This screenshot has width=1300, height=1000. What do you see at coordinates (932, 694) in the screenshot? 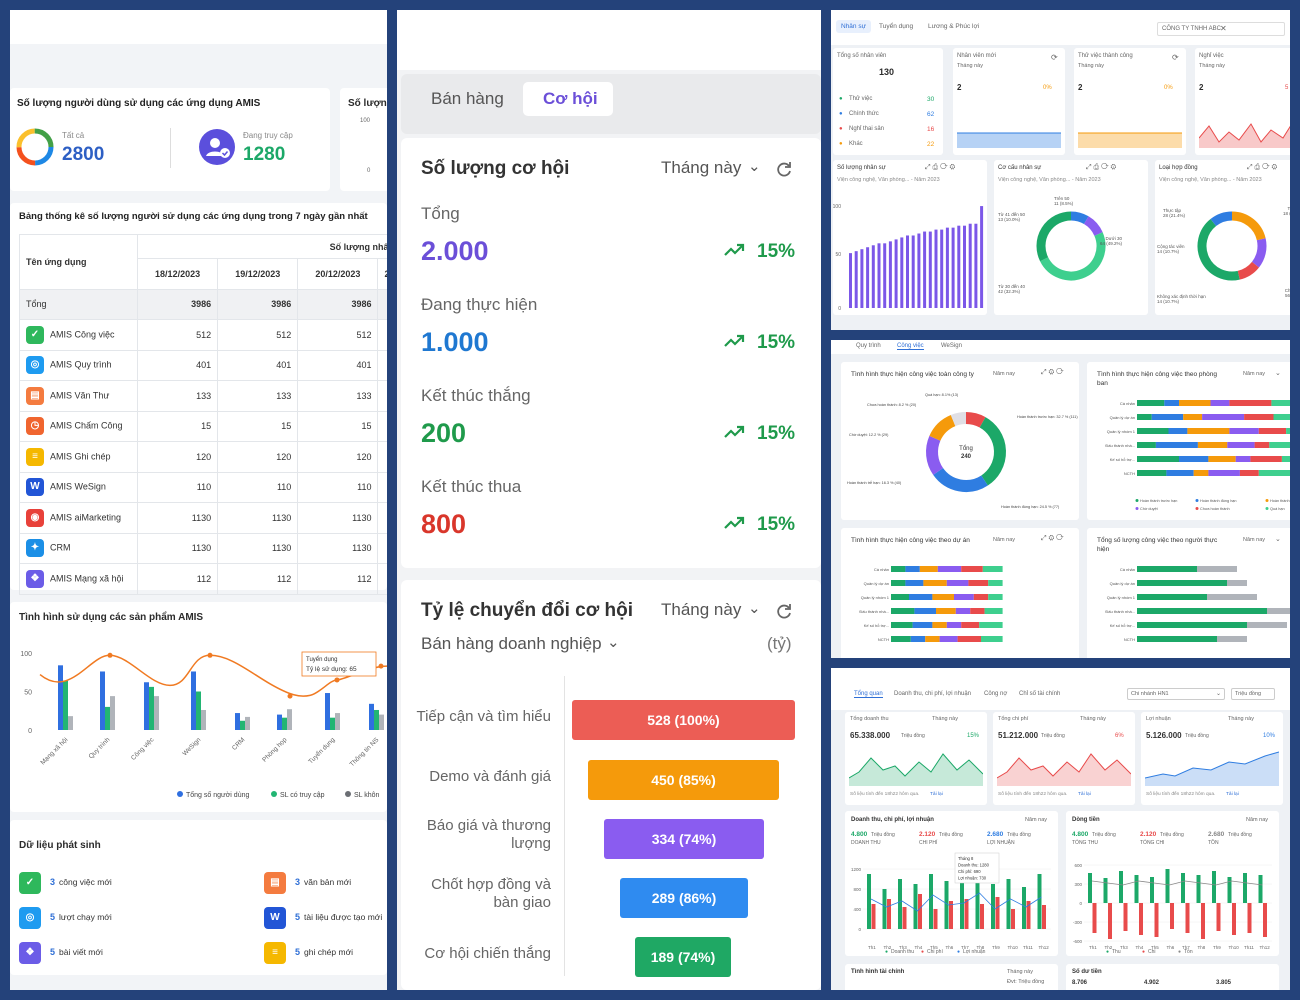
I see `tab-revenue: Doanh thu, chi phí, lợi nhuận` at bounding box center [932, 694].